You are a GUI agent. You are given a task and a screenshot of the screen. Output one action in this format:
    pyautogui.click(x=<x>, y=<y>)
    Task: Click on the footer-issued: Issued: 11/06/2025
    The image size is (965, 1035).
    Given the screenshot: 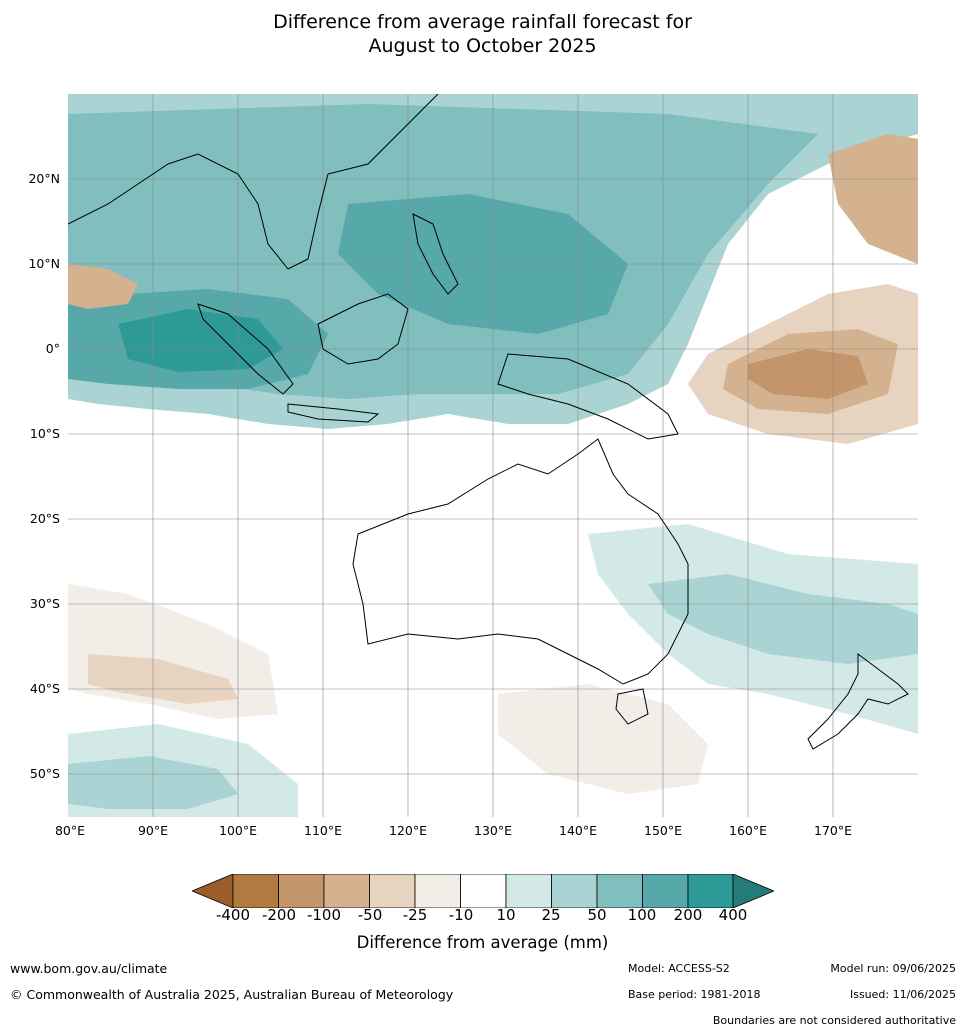 What is the action you would take?
    pyautogui.click(x=902, y=994)
    